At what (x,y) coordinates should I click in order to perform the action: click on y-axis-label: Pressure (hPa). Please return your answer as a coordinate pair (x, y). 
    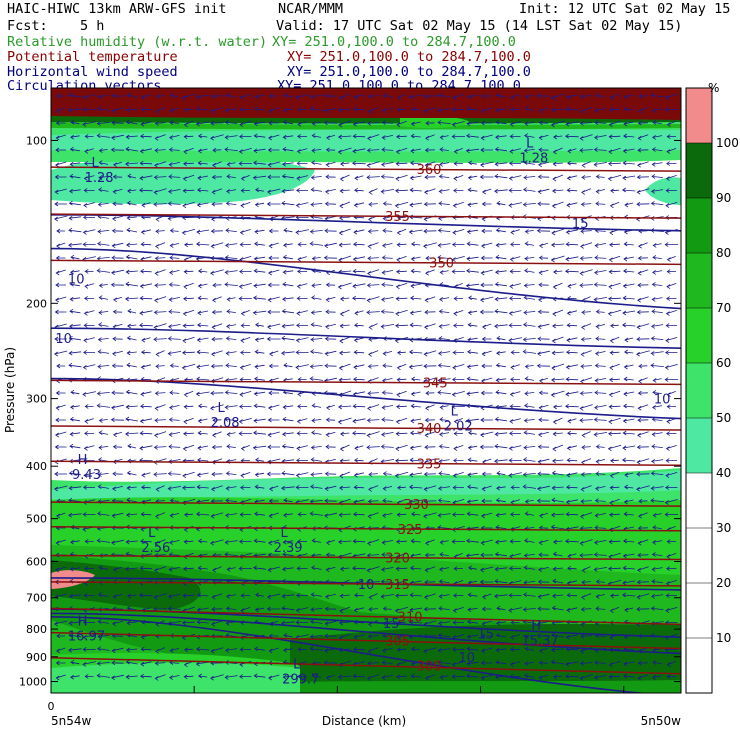
    Looking at the image, I should click on (10, 390).